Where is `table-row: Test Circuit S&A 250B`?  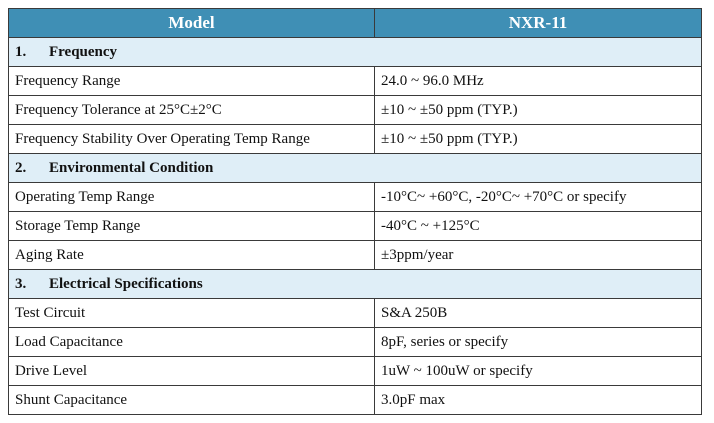
table-row: Test Circuit S&A 250B is located at coordinates (355, 313).